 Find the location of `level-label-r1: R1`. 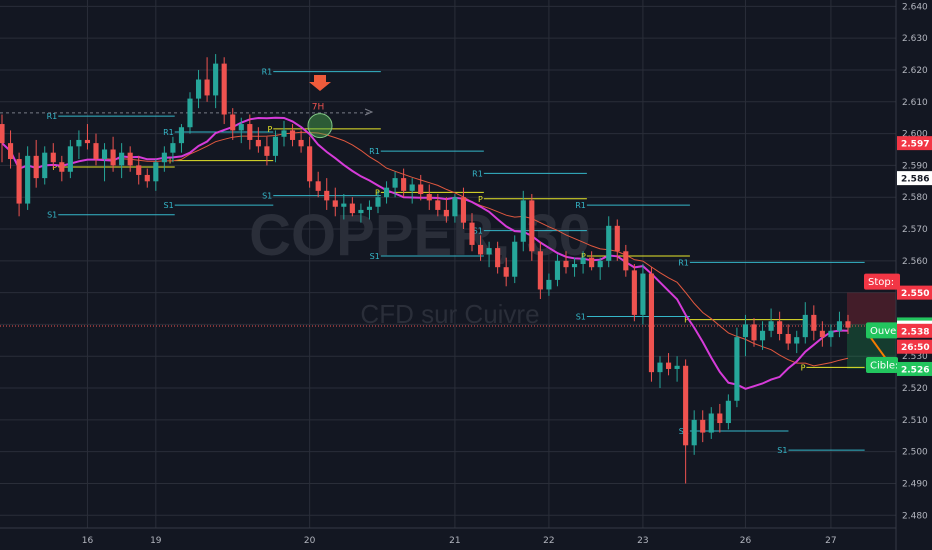

level-label-r1: R1 is located at coordinates (477, 173).